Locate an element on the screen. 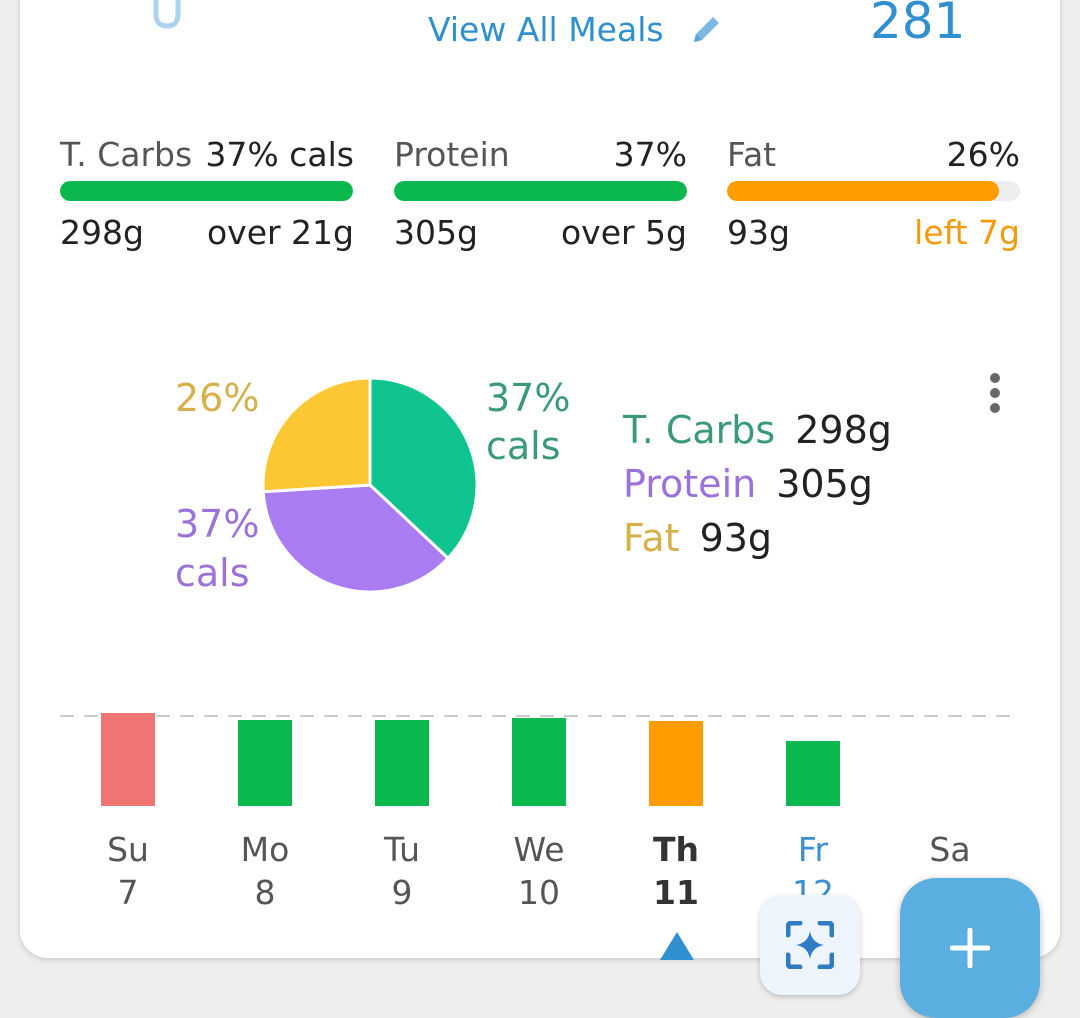 The width and height of the screenshot is (1080, 1018). carbs-label: T. Carbs is located at coordinates (126, 154).